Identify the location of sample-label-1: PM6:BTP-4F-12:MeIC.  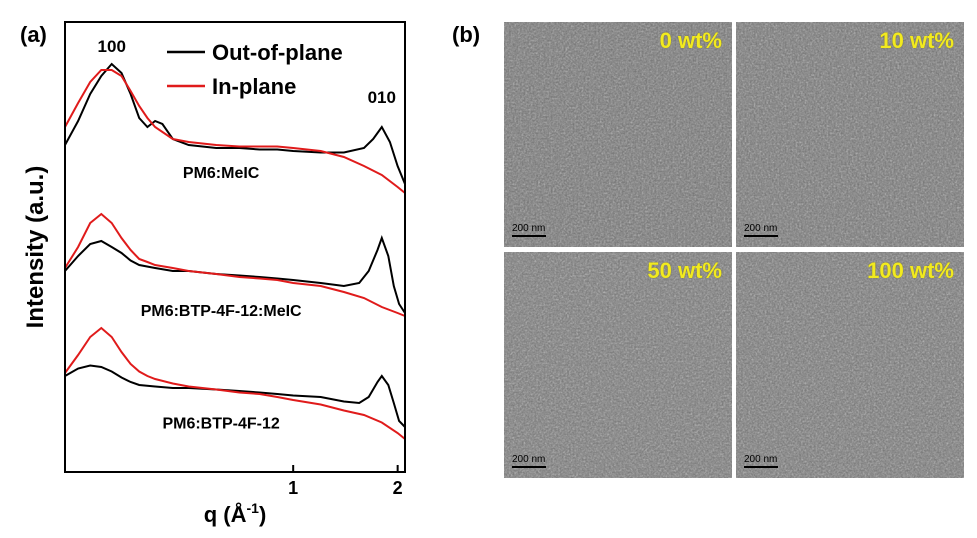
(221, 311).